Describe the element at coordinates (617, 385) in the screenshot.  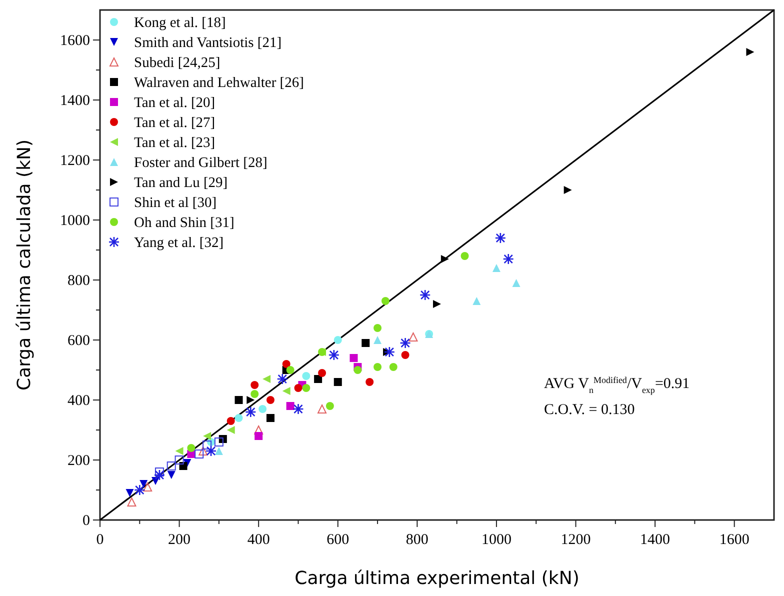
I see `annotation: AVG V$_{n}$$^{Modified}$/V$_{exp}$=0.91` at that location.